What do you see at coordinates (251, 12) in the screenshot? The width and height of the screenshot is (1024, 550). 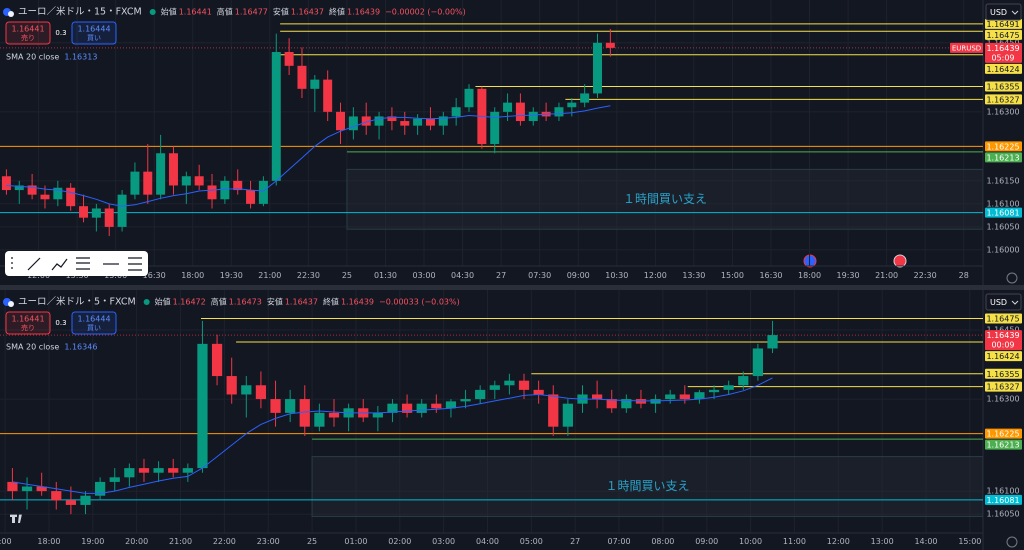 I see `ohlc-value: 1.16477` at bounding box center [251, 12].